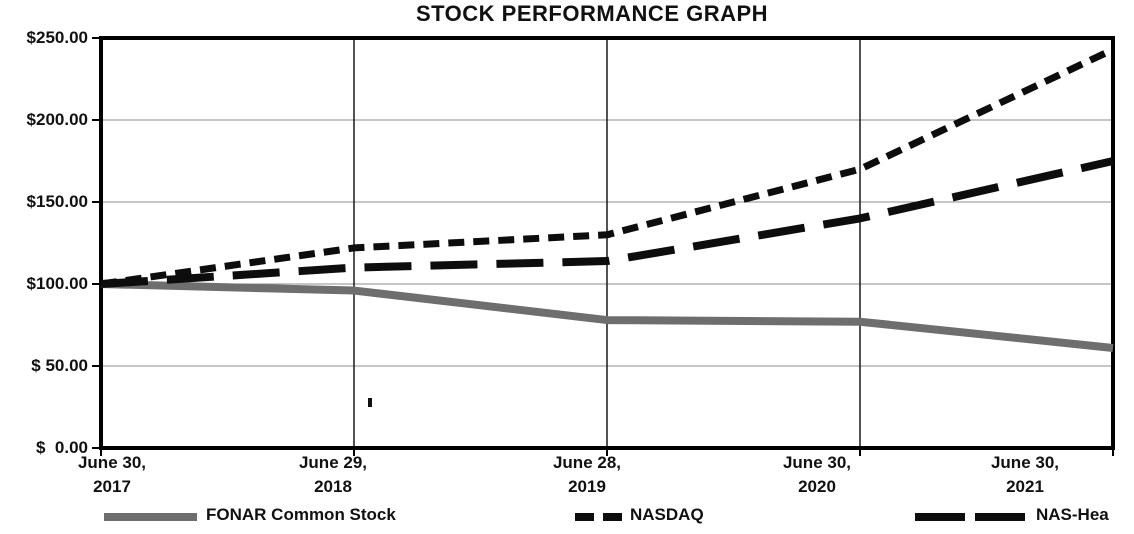 This screenshot has height=534, width=1134. I want to click on chart-title: STOCK PERFORMANCE GRAPH, so click(592, 13).